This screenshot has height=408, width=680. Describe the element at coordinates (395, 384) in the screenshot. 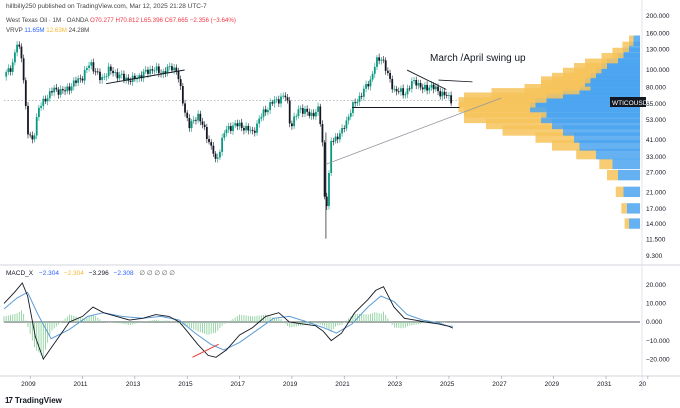

I see `time-tick-label: 2023` at that location.